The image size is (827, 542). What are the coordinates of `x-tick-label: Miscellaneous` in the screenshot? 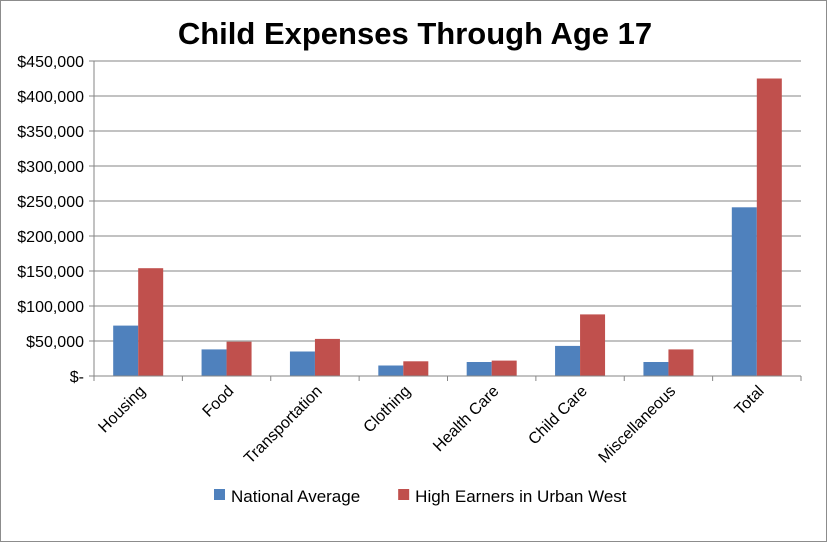 It's located at (638, 425).